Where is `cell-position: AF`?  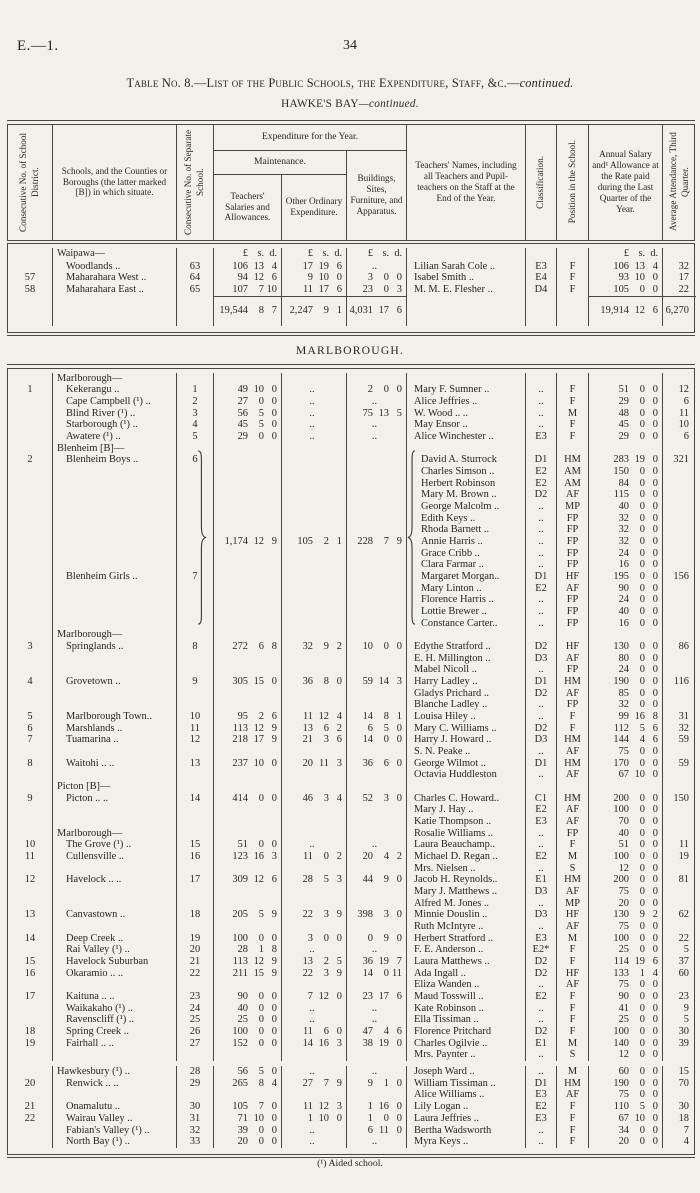 cell-position: AF is located at coordinates (572, 693).